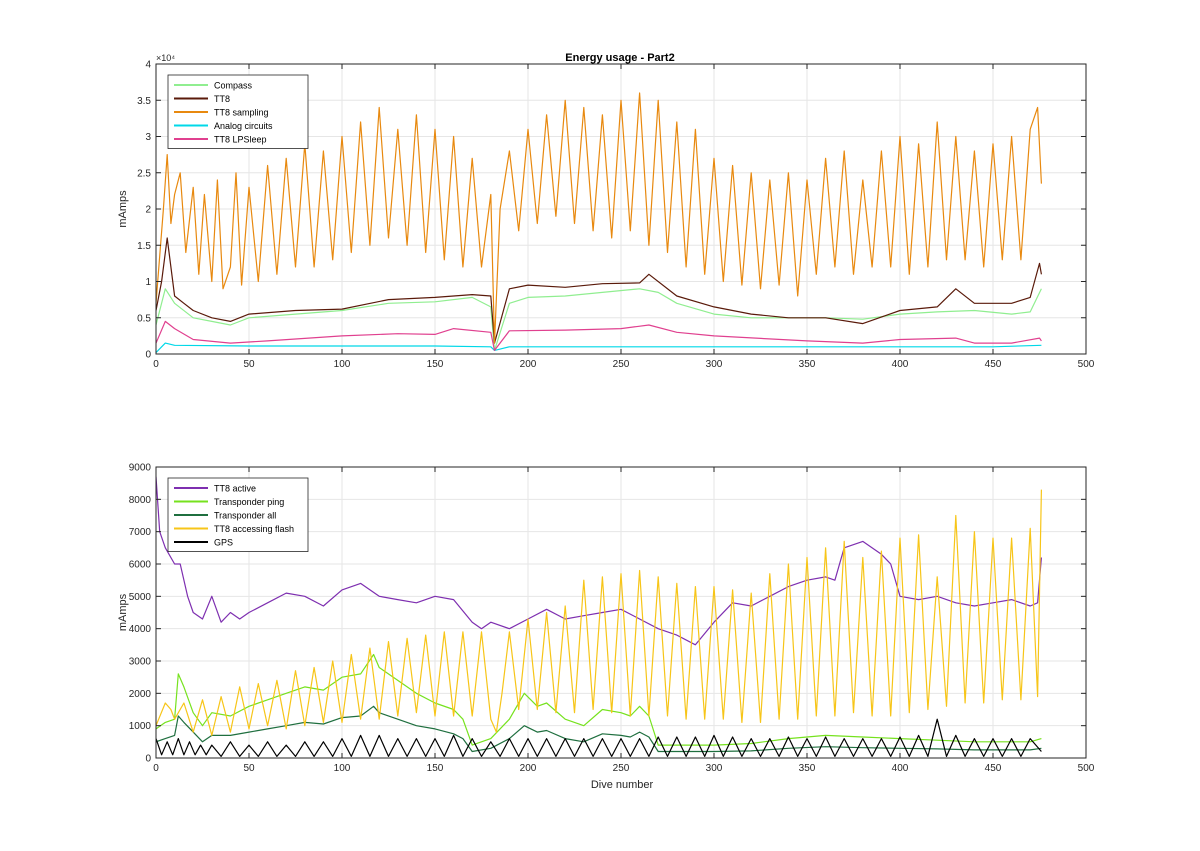  What do you see at coordinates (223, 543) in the screenshot?
I see `legend-label: GPS` at bounding box center [223, 543].